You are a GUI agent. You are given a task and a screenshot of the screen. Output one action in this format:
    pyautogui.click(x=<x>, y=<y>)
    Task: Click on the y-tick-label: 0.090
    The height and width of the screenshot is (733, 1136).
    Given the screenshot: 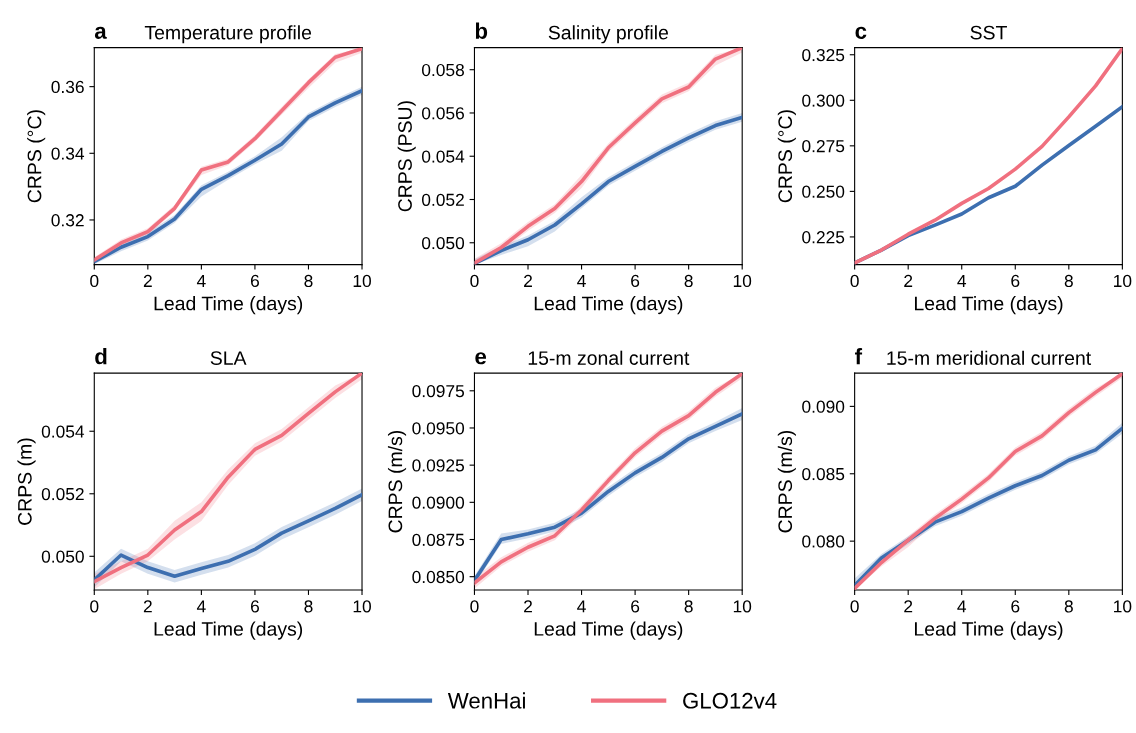 What is the action you would take?
    pyautogui.click(x=823, y=406)
    